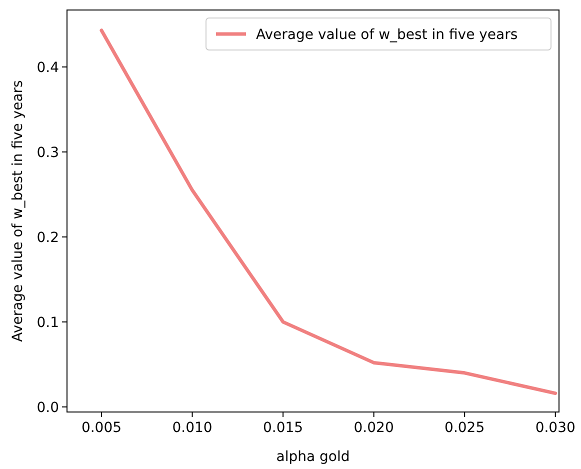 The height and width of the screenshot is (469, 581). What do you see at coordinates (387, 34) in the screenshot?
I see `legend-label: Average value of w_best in five years` at bounding box center [387, 34].